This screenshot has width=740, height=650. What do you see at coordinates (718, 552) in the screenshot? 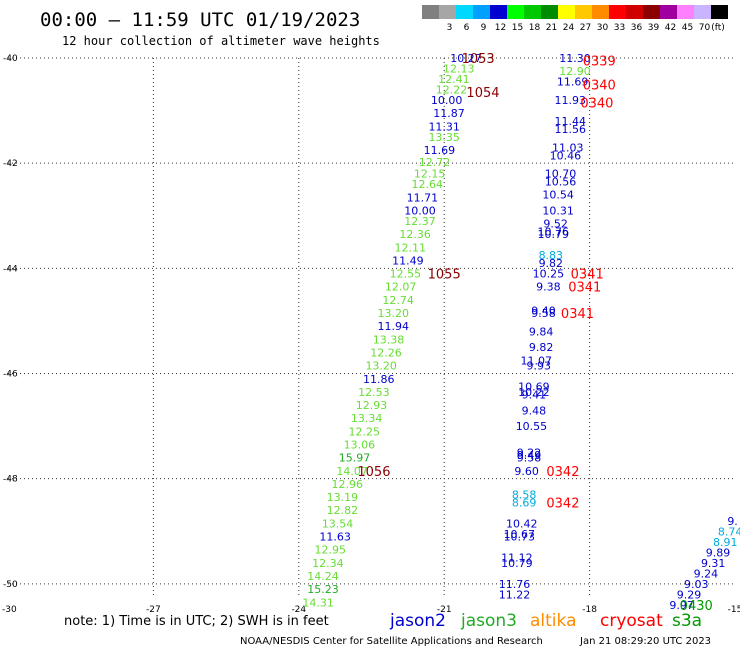
I see `wave-height-value: 9.89` at bounding box center [718, 552].